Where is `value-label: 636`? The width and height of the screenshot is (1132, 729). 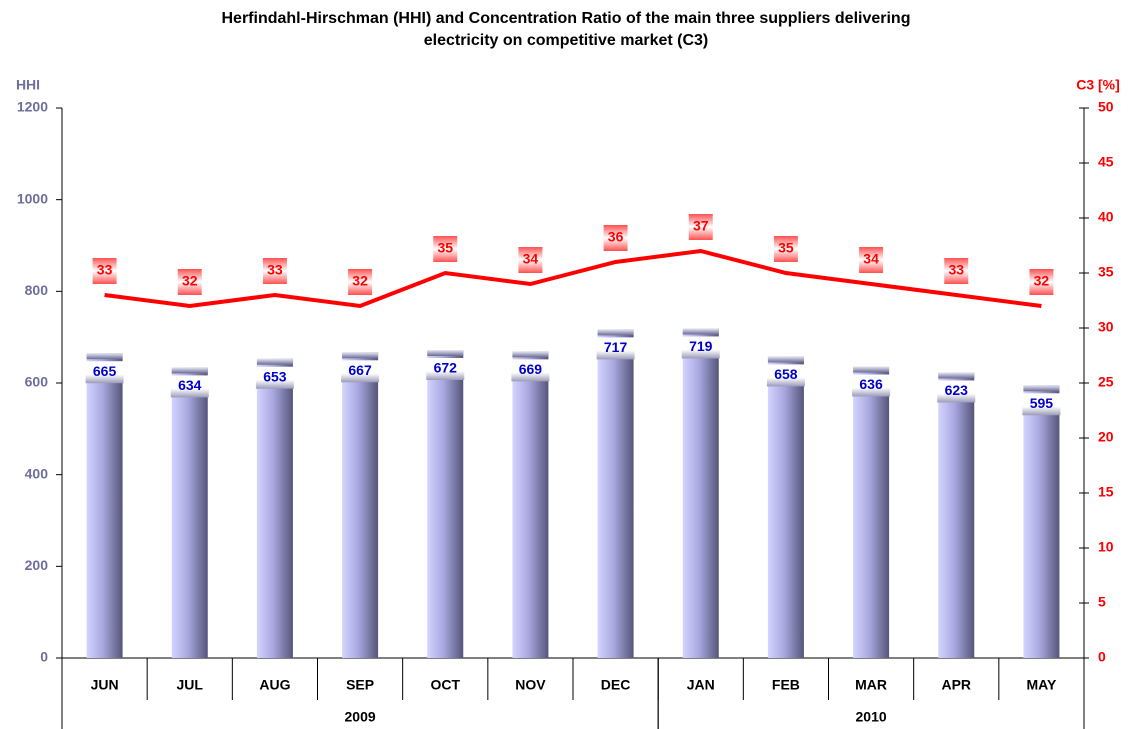
value-label: 636 is located at coordinates (871, 384).